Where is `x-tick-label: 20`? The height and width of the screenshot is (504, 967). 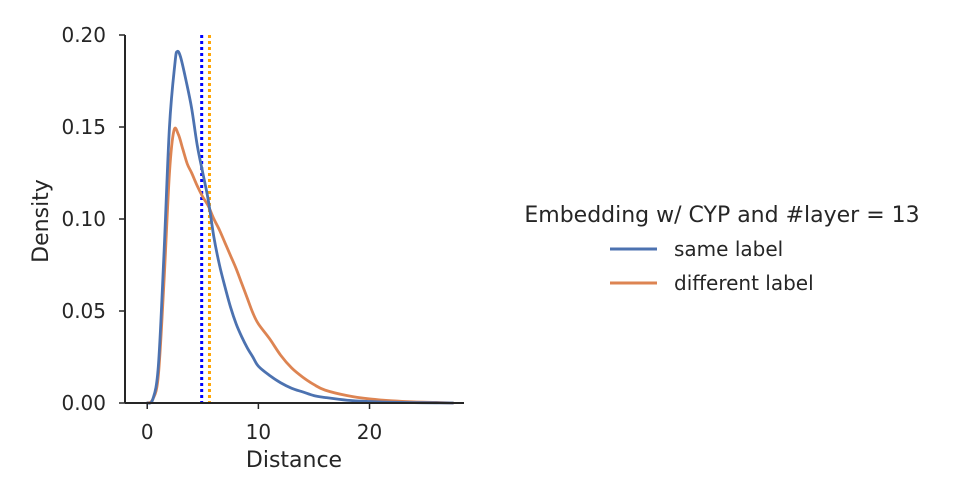 x-tick-label: 20 is located at coordinates (369, 432).